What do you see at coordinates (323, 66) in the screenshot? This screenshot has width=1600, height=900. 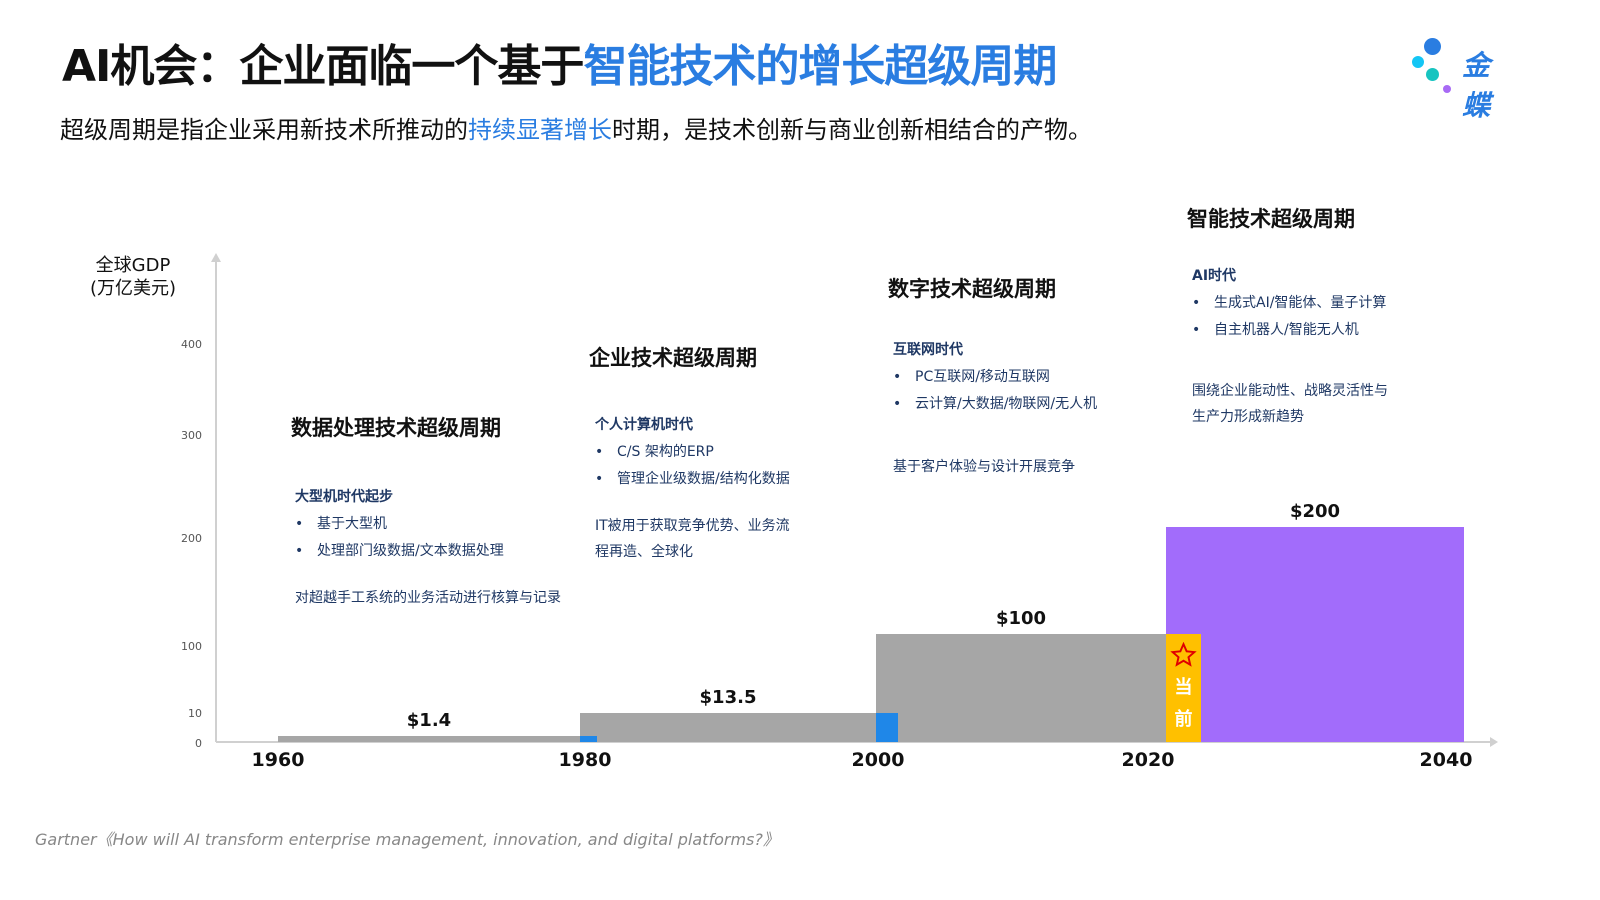 I see `title-text: AI机会：企业面临一个基于` at bounding box center [323, 66].